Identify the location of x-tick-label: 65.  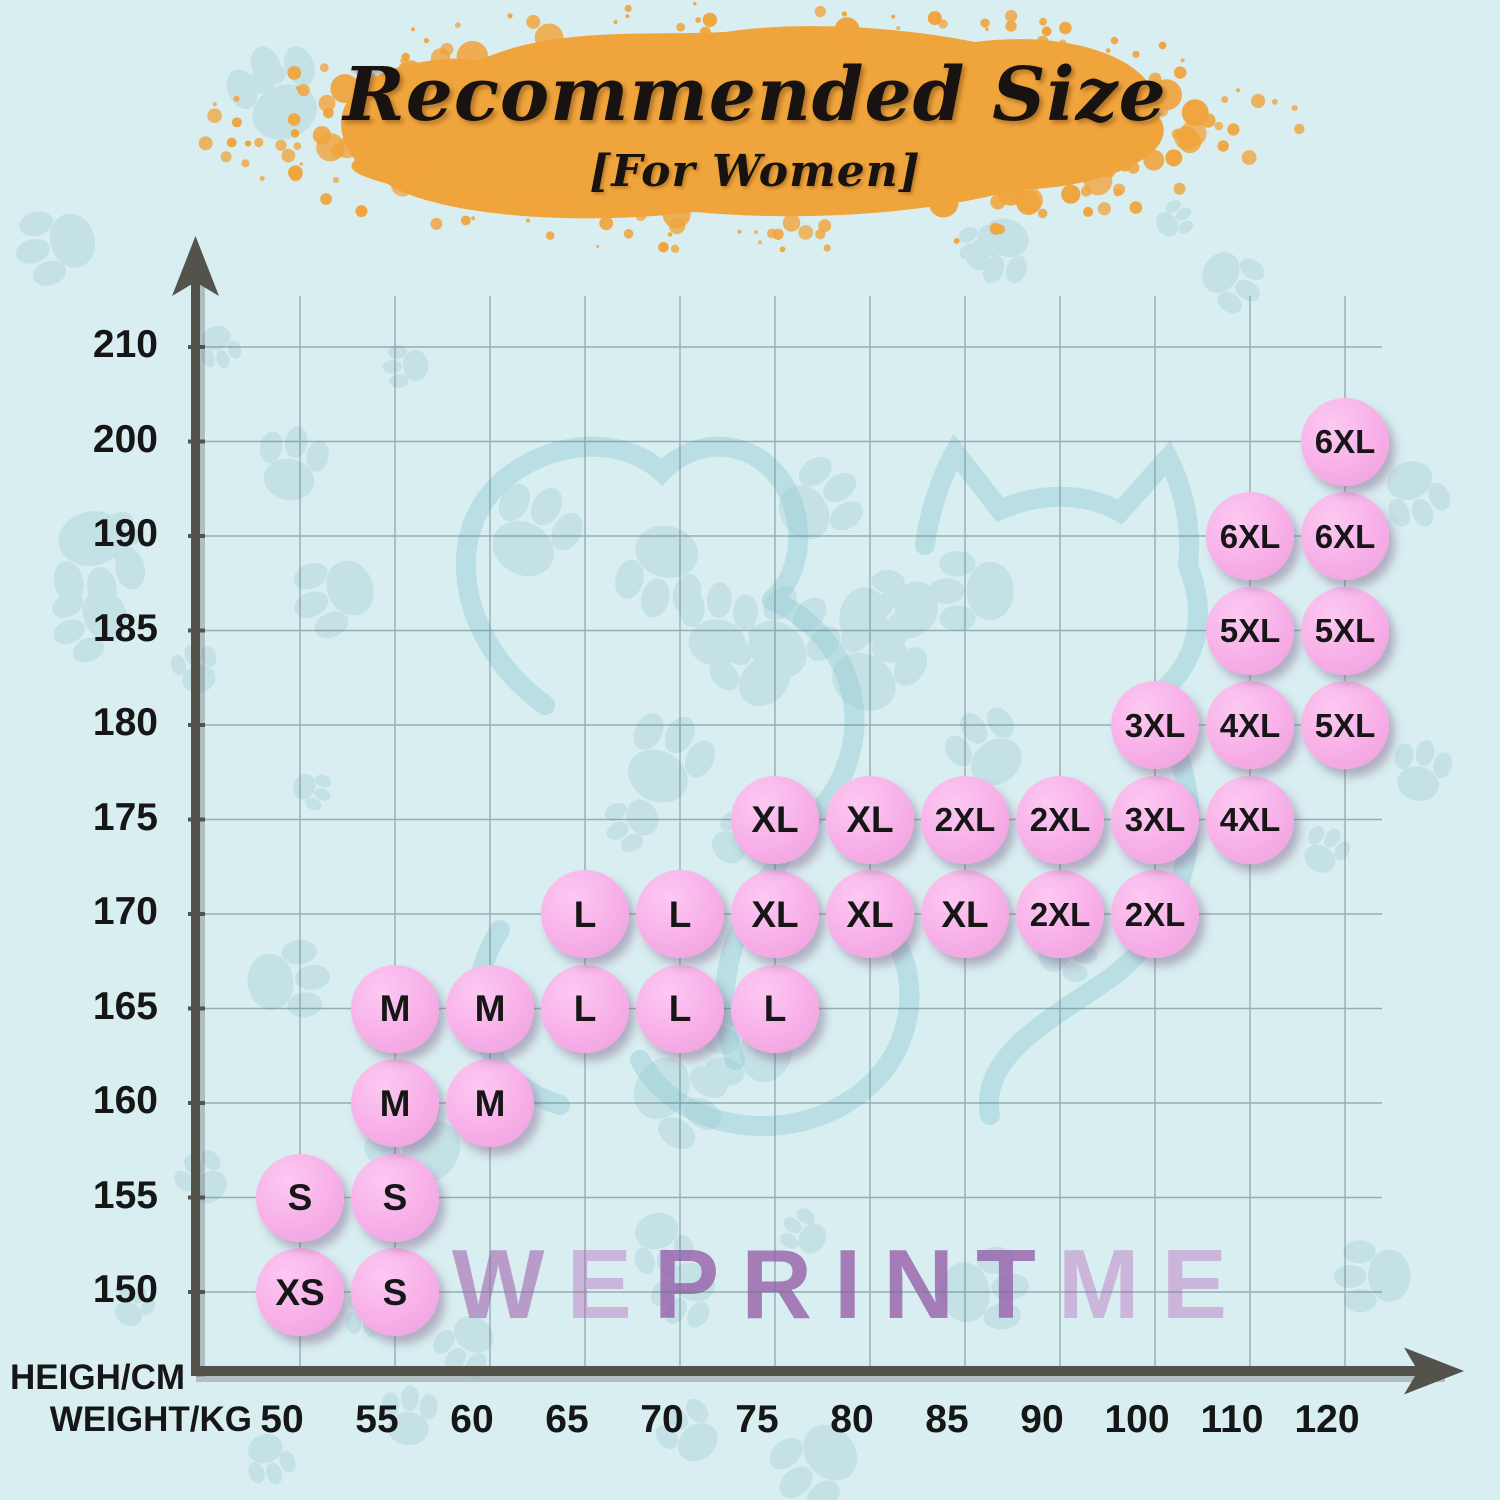
(567, 1419).